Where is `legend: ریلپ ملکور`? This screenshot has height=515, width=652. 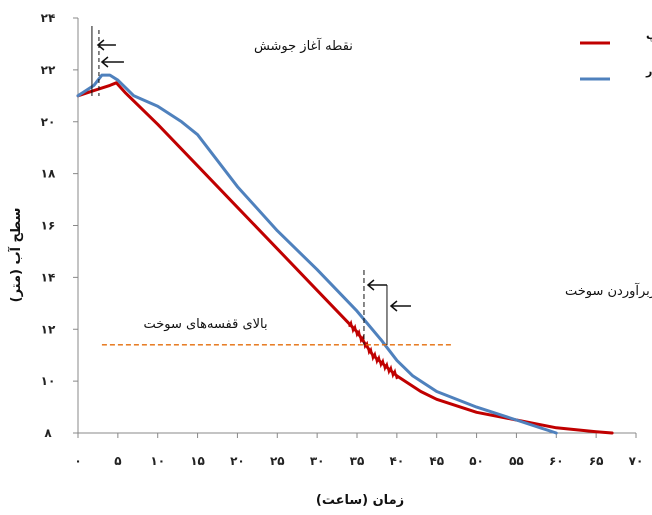 legend: ریلپ ملکور is located at coordinates (616, 55).